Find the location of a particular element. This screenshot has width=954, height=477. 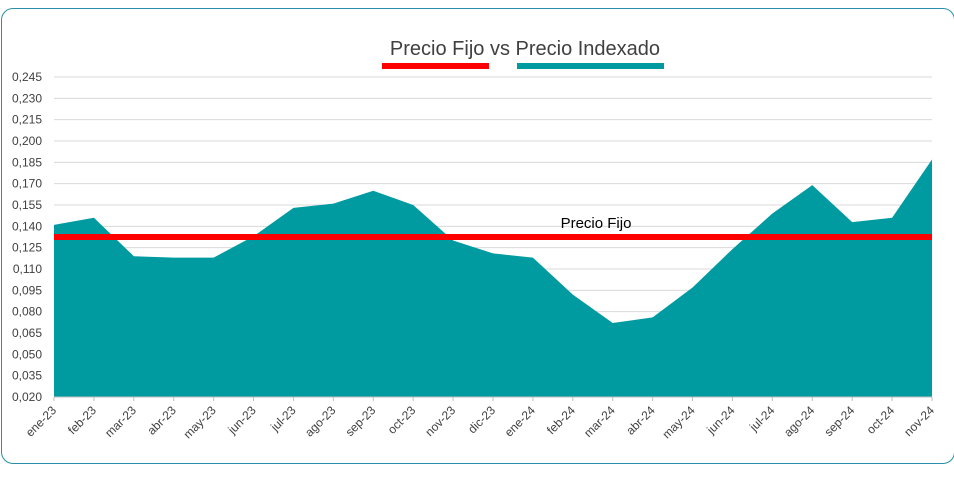

y-tick-label: 0,155 is located at coordinates (27, 205).